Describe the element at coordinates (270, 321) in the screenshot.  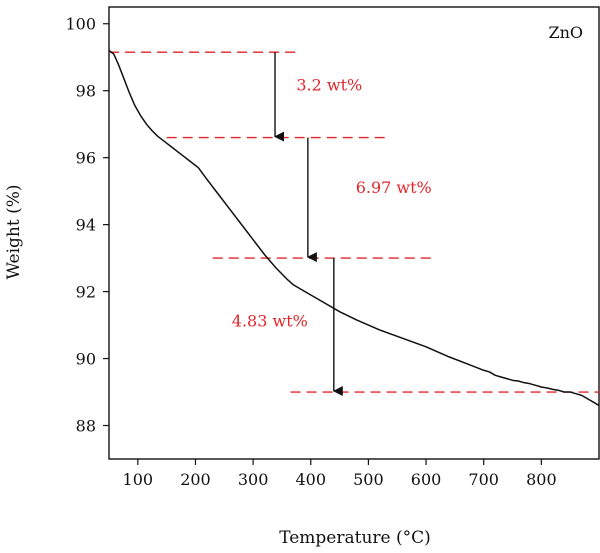
I see `mass-loss-label: 4.83 wt%` at that location.